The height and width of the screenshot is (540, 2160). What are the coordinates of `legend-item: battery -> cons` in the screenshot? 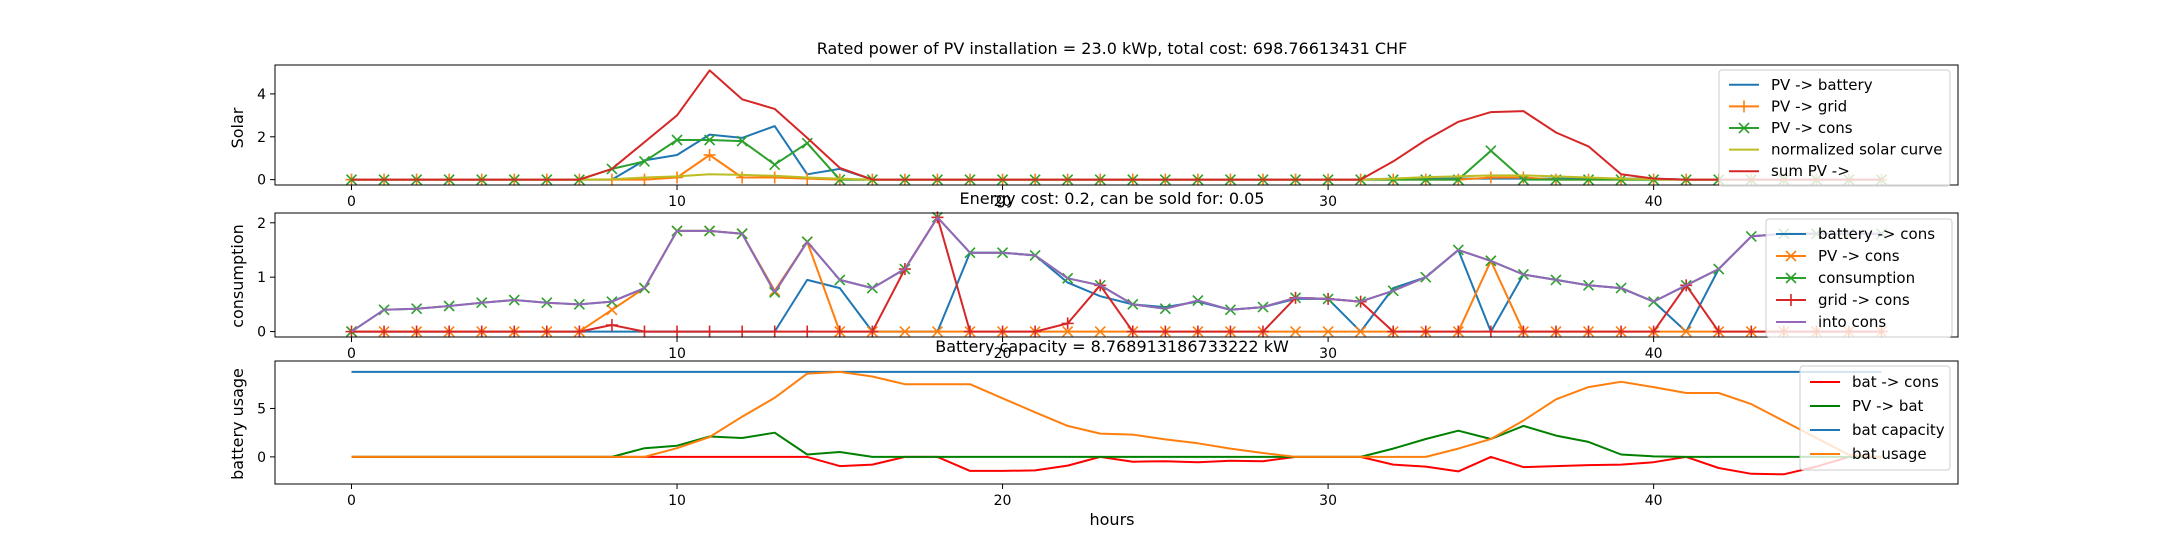 It's located at (1855, 234).